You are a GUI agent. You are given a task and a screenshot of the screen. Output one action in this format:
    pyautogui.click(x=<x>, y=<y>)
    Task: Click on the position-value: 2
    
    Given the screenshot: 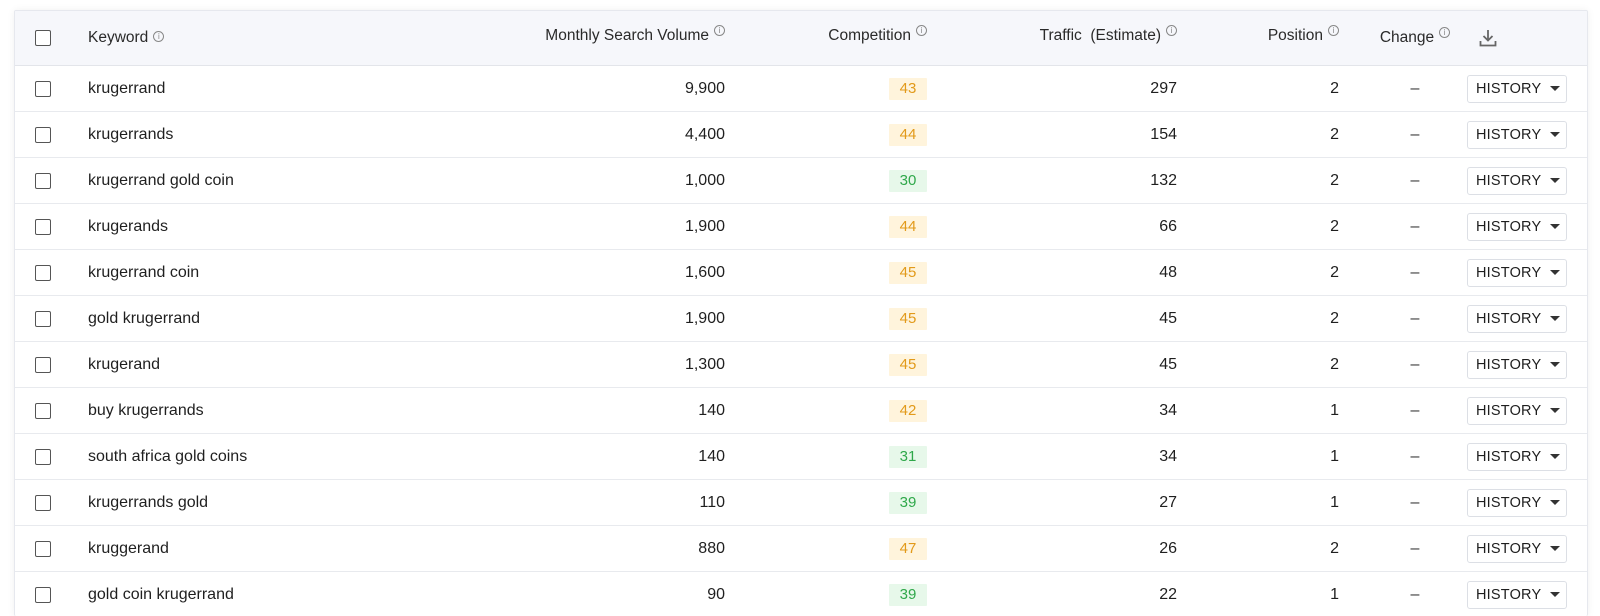 What is the action you would take?
    pyautogui.click(x=1334, y=134)
    